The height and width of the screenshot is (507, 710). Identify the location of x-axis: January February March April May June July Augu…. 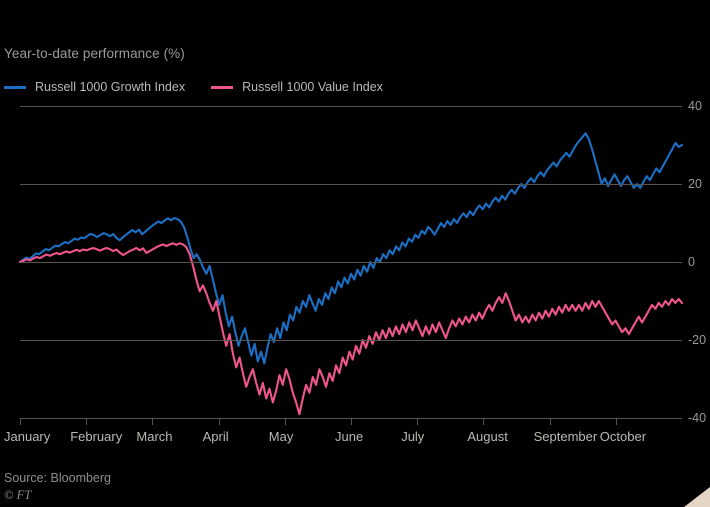
(355, 443).